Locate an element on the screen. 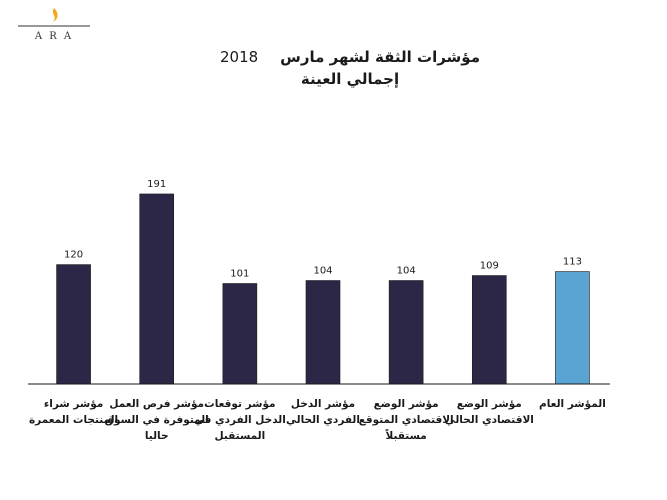  logo-text: A R A is located at coordinates (53, 36).